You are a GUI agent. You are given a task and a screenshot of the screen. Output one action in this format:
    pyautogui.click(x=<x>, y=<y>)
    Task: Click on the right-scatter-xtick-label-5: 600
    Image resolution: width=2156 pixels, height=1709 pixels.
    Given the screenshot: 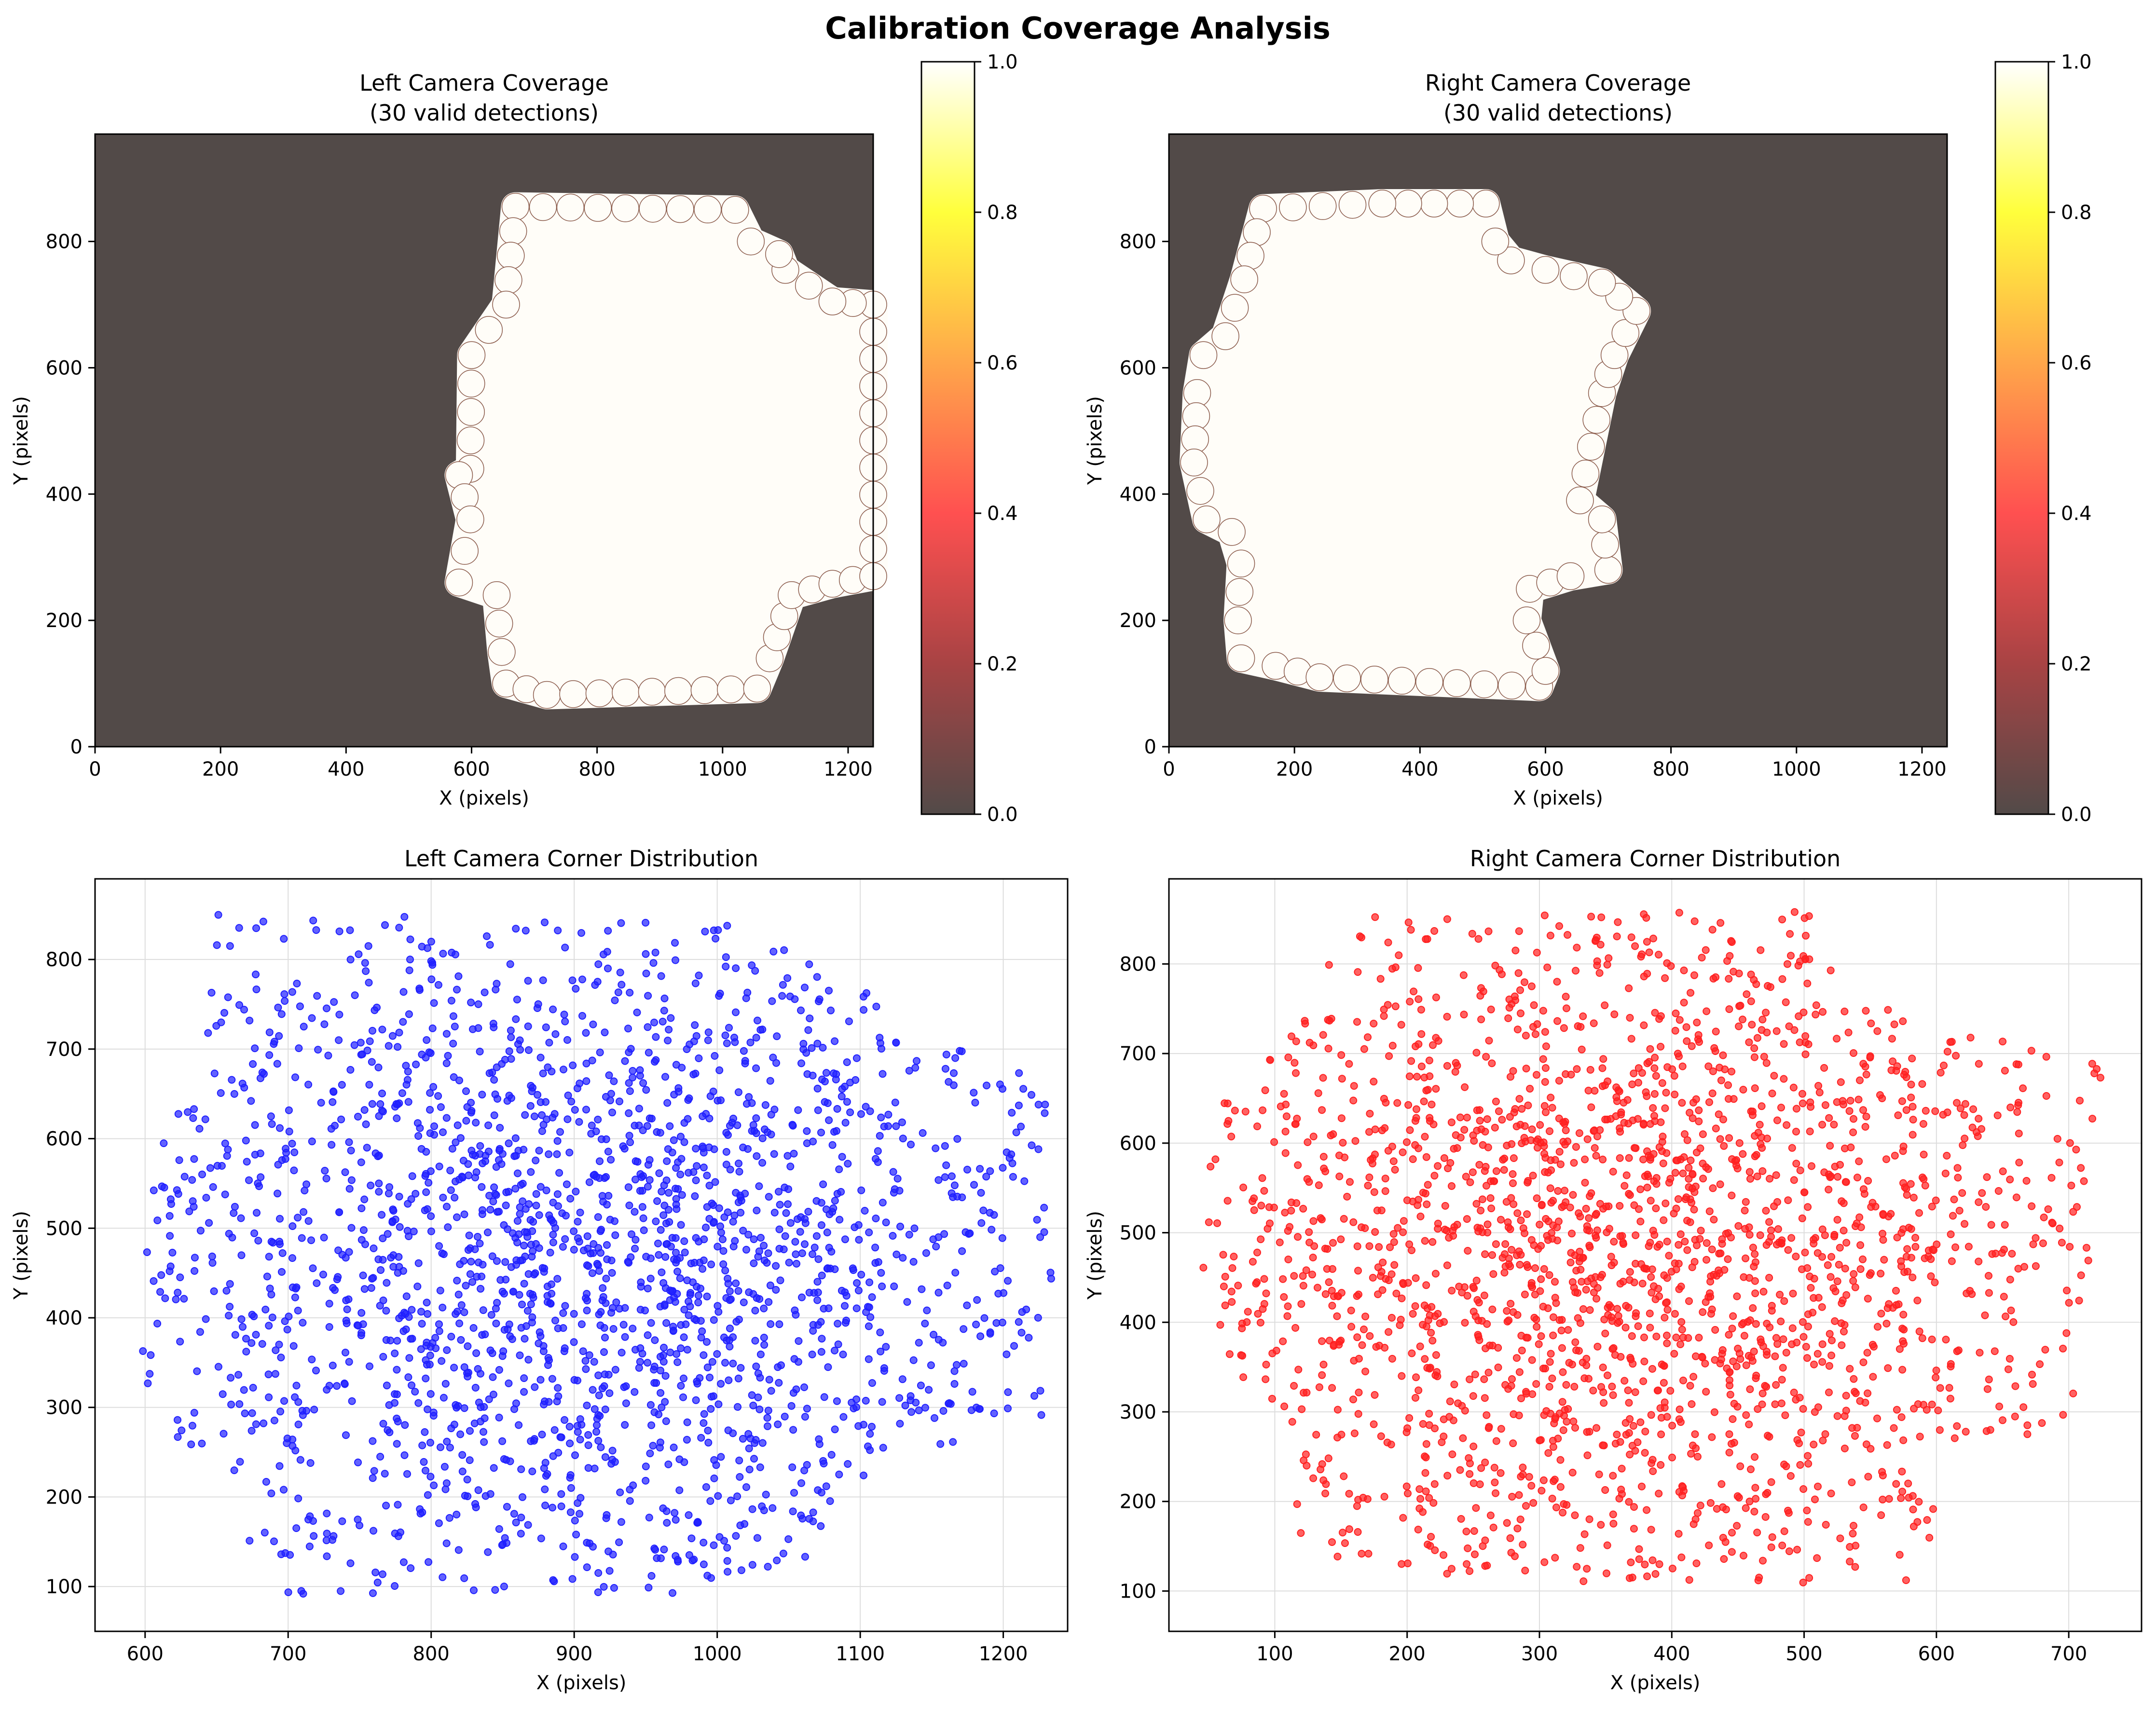 What is the action you would take?
    pyautogui.click(x=1937, y=1654)
    